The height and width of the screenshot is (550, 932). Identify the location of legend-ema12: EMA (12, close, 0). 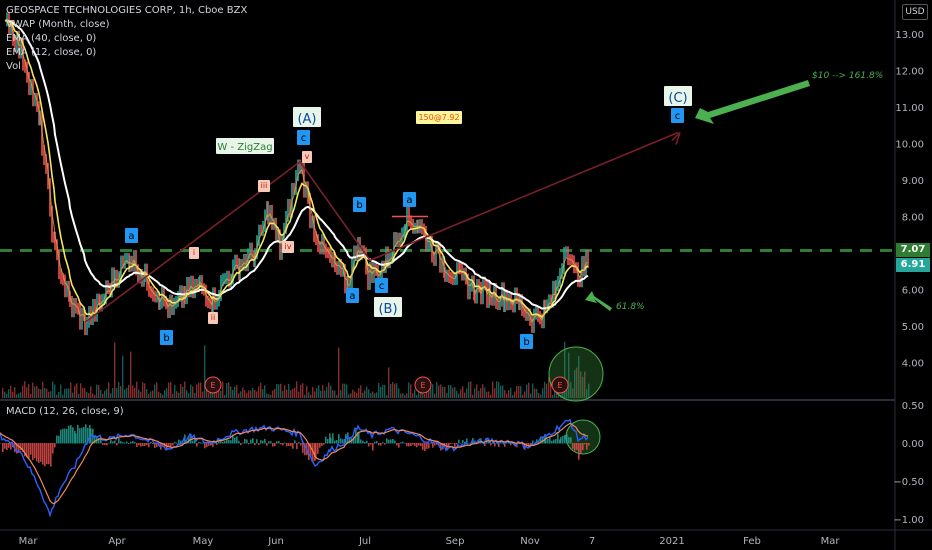
(51, 52).